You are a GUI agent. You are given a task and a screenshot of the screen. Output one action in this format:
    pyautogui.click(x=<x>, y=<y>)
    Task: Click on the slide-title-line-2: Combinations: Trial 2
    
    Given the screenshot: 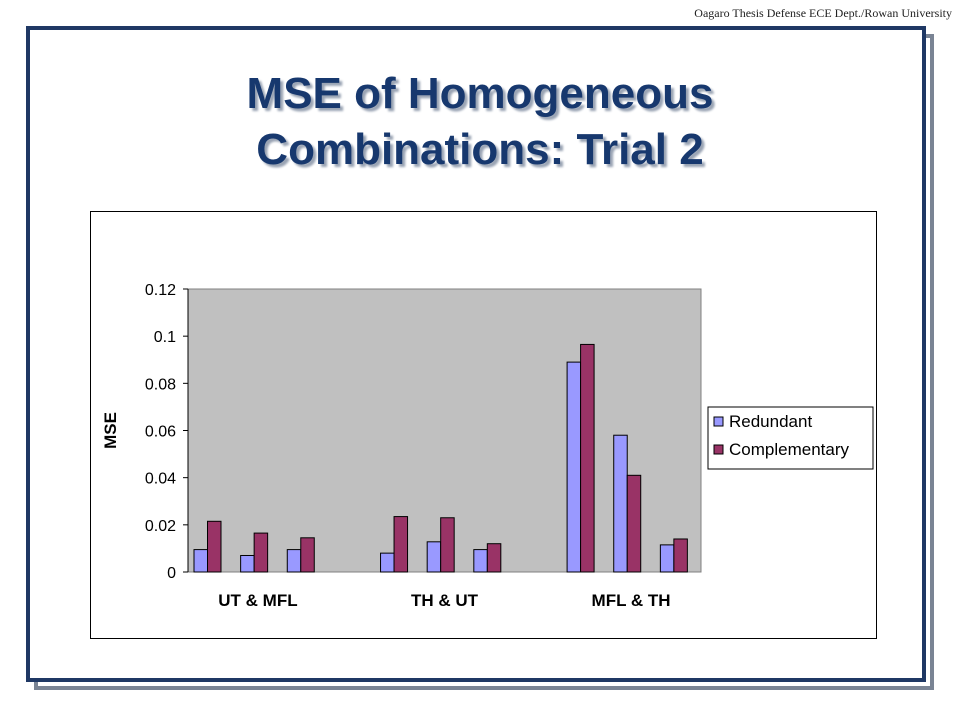 What is the action you would take?
    pyautogui.click(x=480, y=149)
    